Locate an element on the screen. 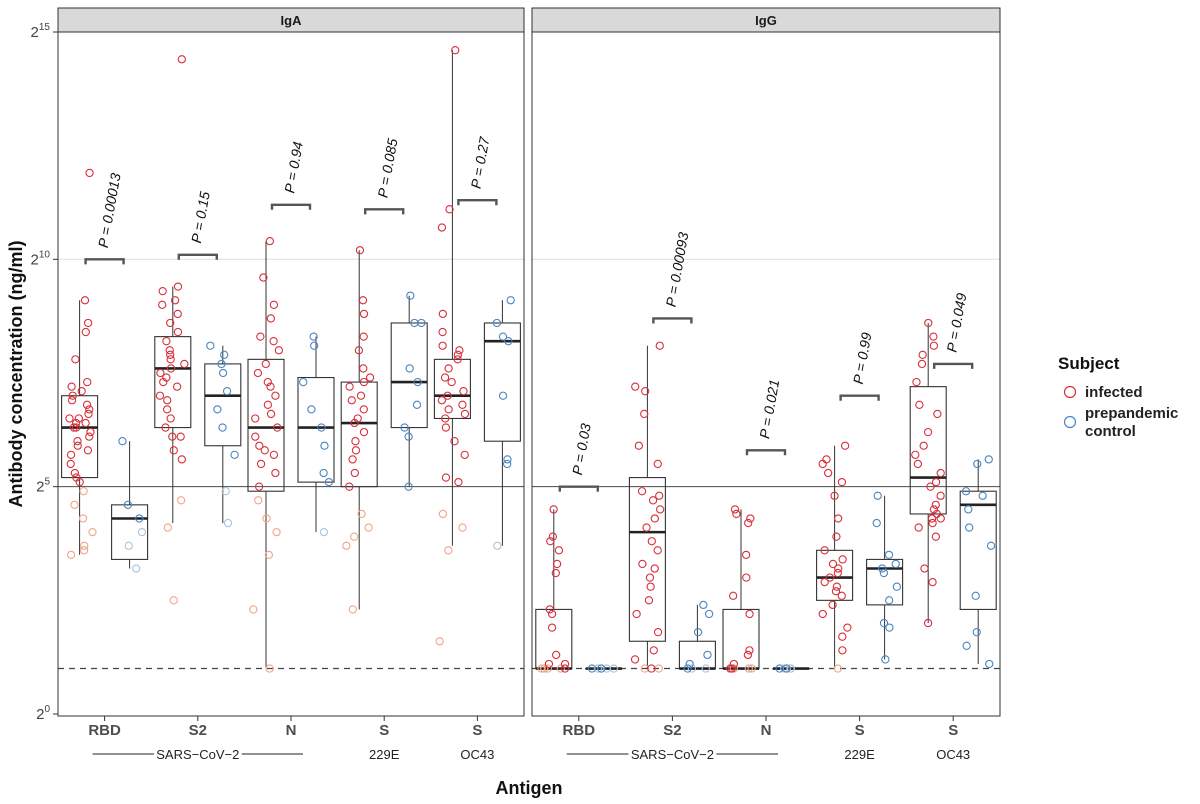 The image size is (1200, 804). y-tick-exponent: 5 is located at coordinates (47, 482).